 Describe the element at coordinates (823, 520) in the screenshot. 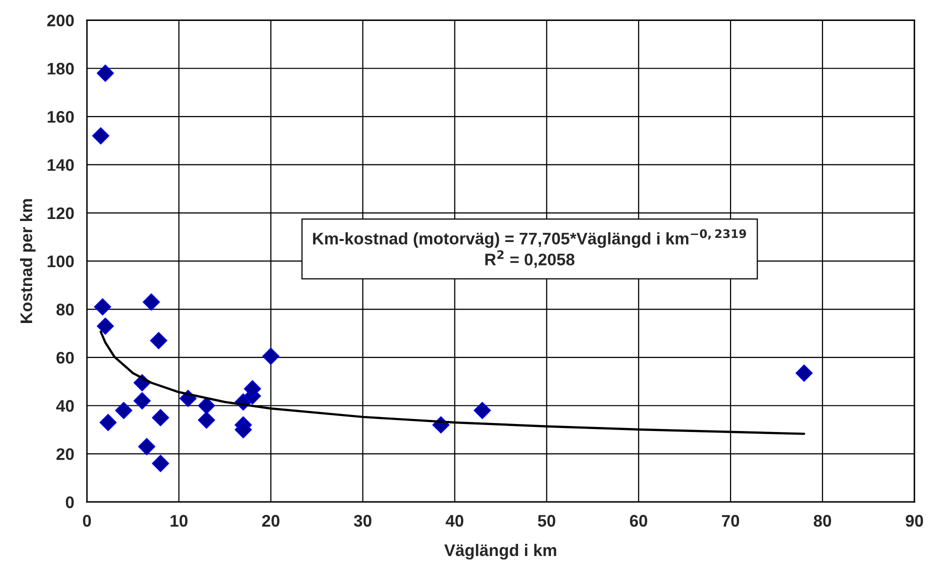

I see `x-tick-label: 80` at that location.